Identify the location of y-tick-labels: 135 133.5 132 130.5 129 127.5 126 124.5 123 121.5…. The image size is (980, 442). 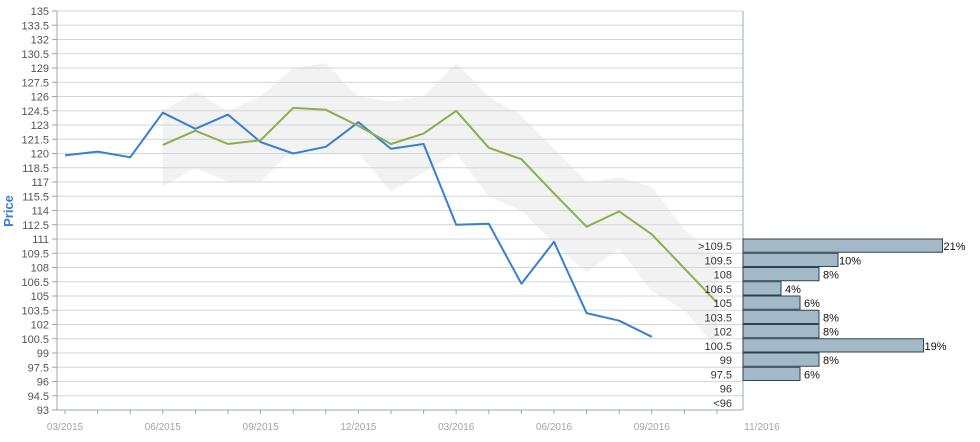
(35, 211).